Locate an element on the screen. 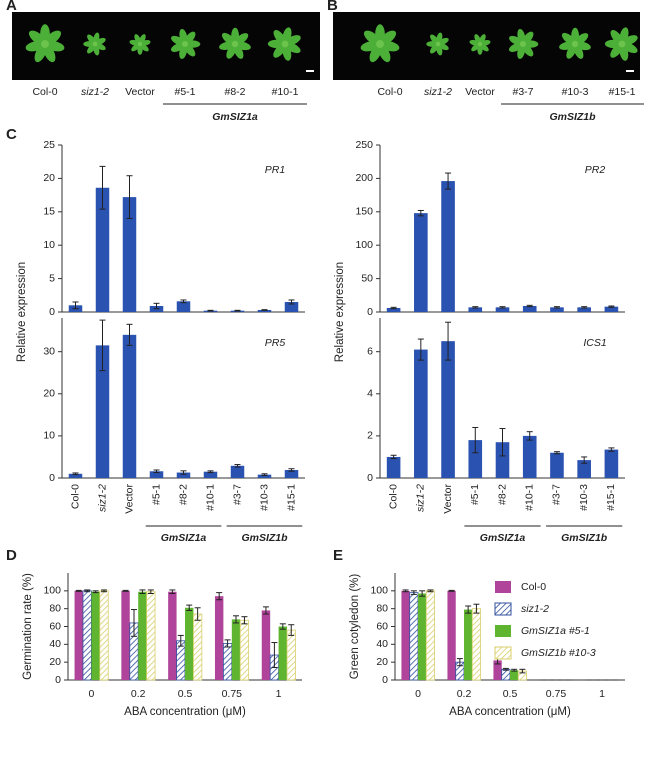 This screenshot has width=651, height=767. panel-letter: E is located at coordinates (338, 555).